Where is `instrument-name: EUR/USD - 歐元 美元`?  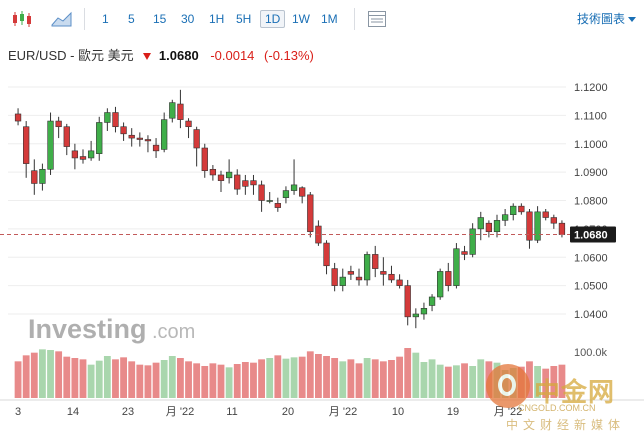 instrument-name: EUR/USD - 歐元 美元 is located at coordinates (71, 55).